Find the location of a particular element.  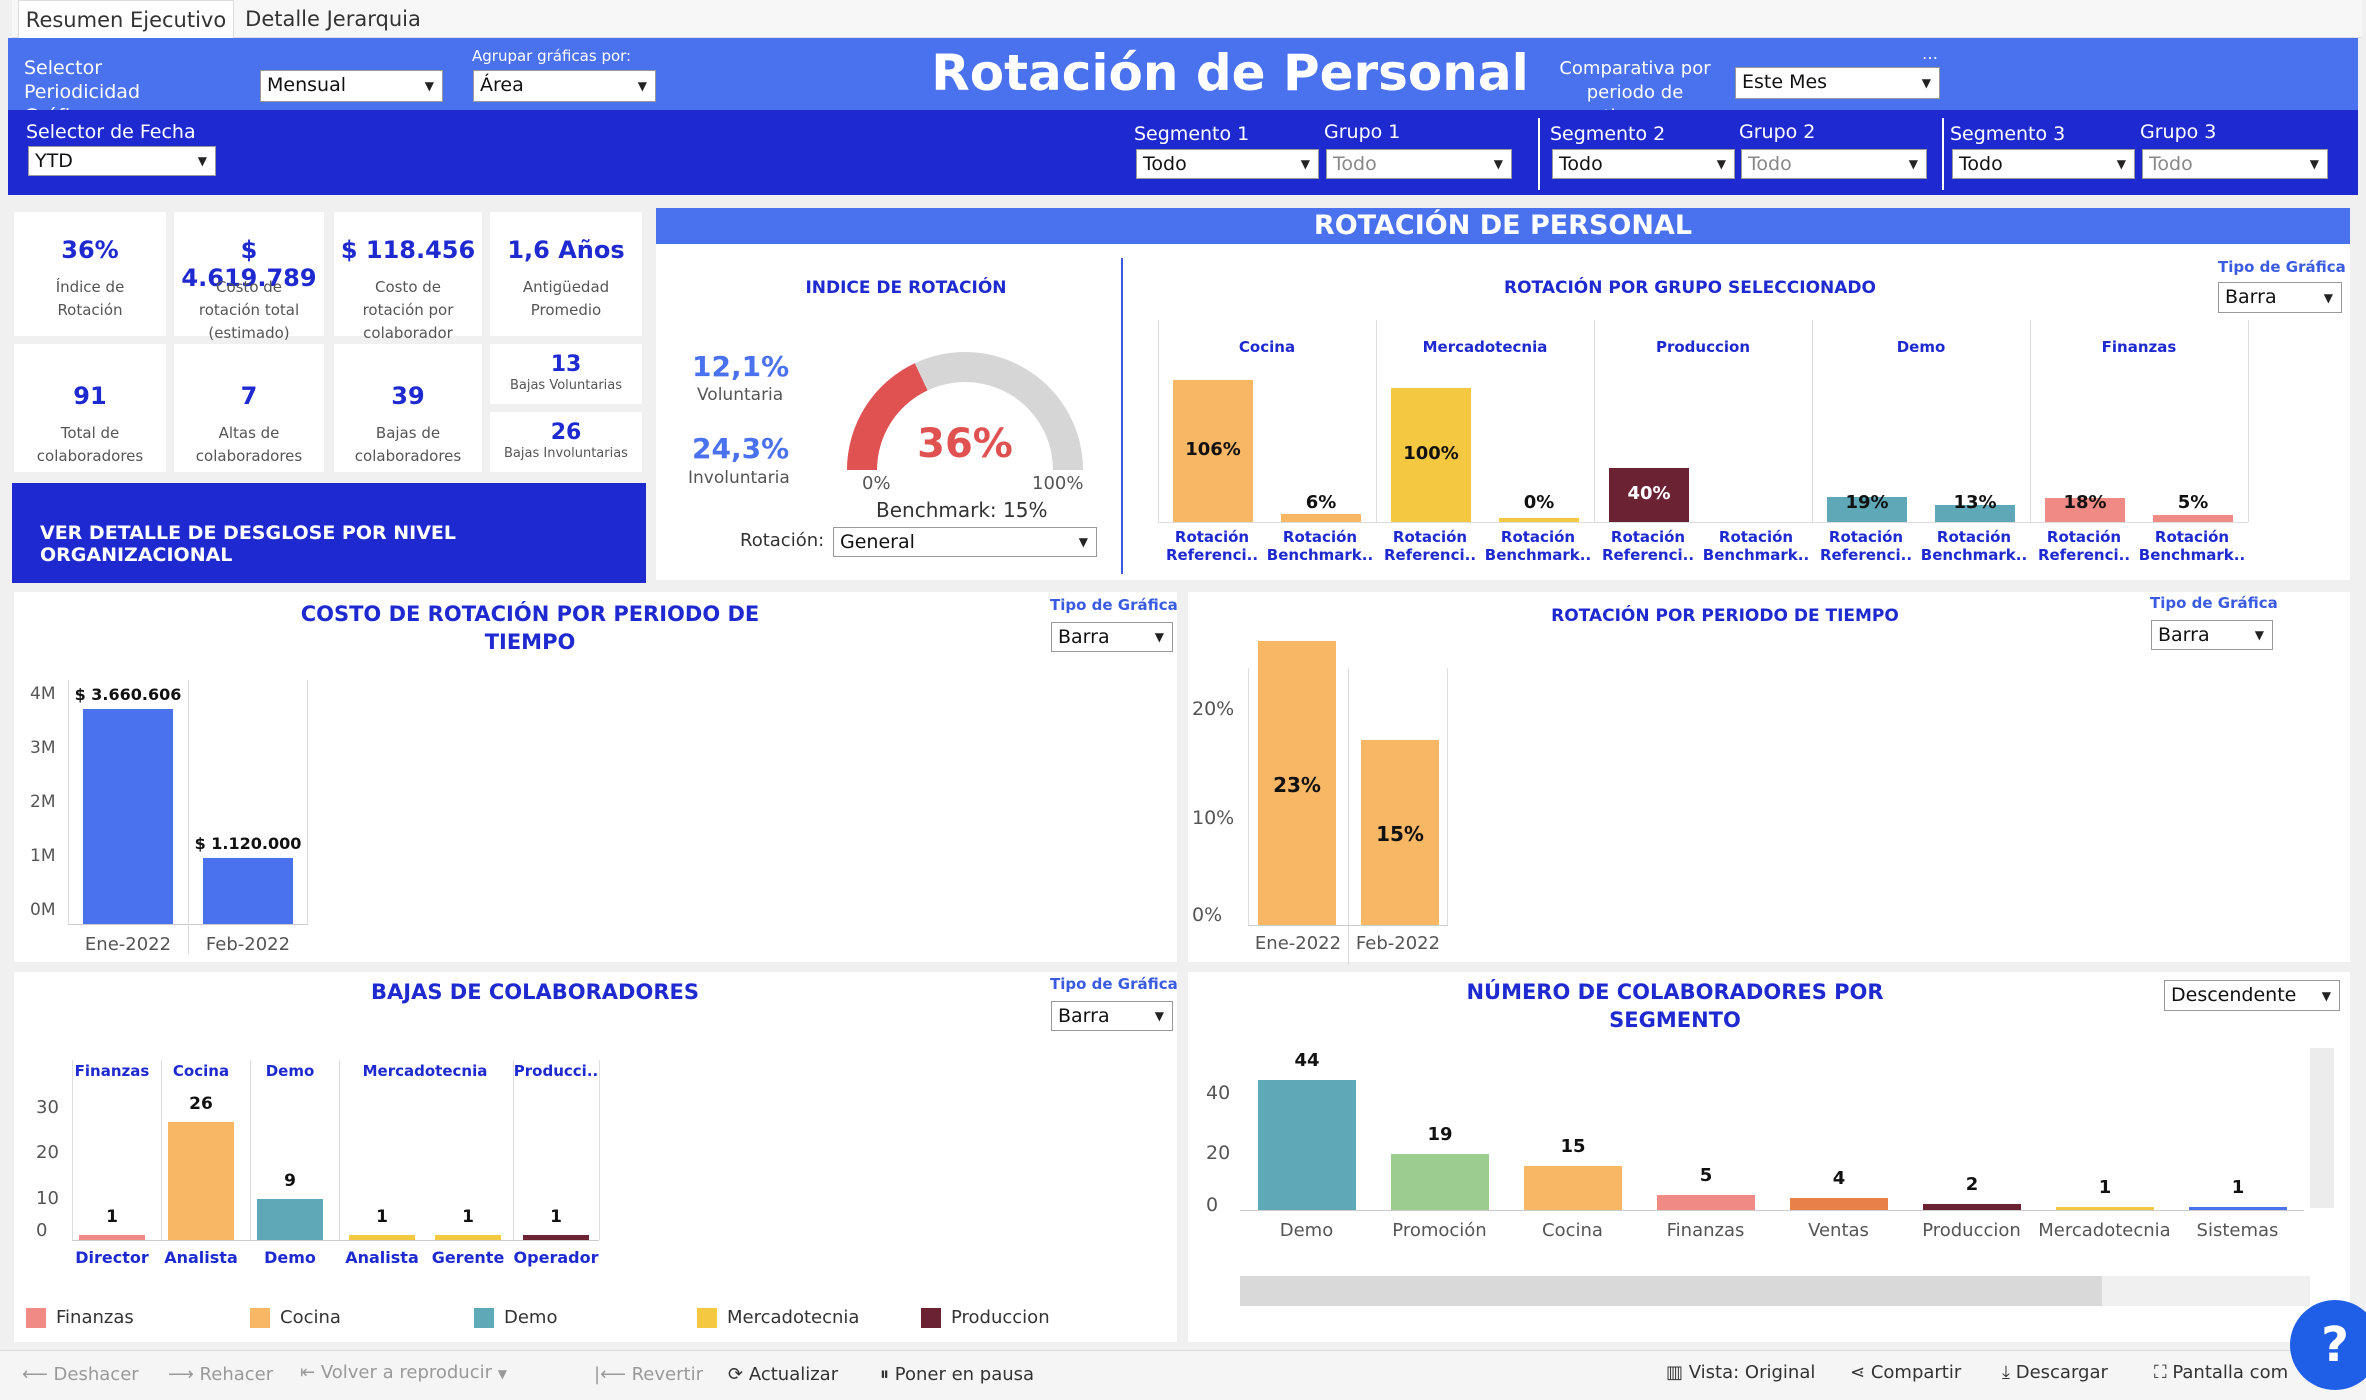

data-label: 1 is located at coordinates (2105, 1188).